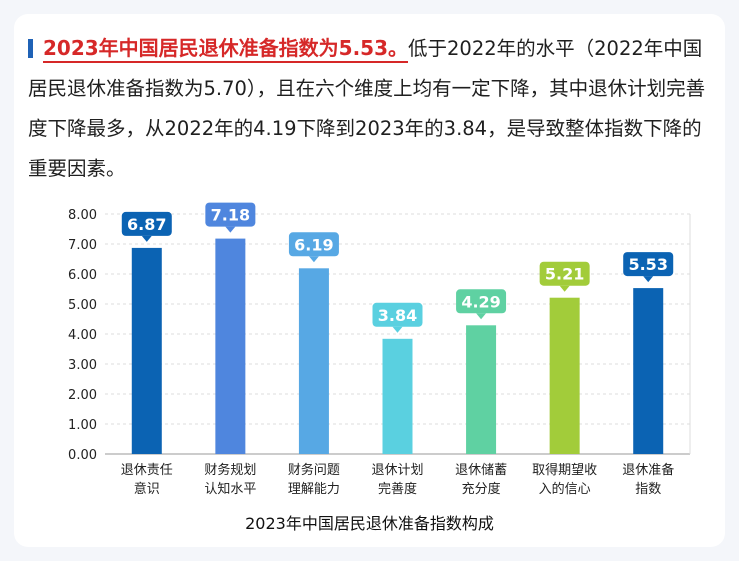 Image resolution: width=739 pixels, height=561 pixels. Describe the element at coordinates (82, 305) in the screenshot. I see `y-tick-label: 5.00` at that location.